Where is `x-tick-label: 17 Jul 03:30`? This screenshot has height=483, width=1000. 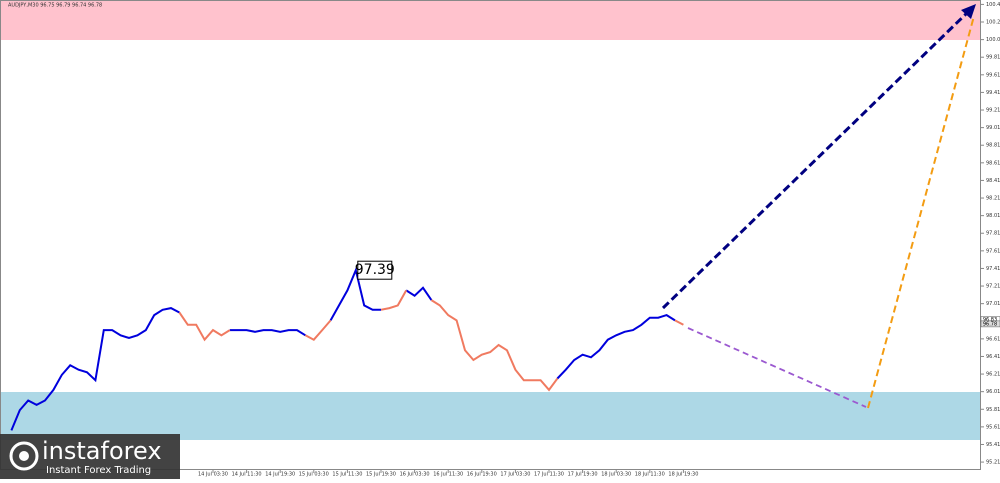
x-tick-label: 17 Jul 03:30 is located at coordinates (515, 475).